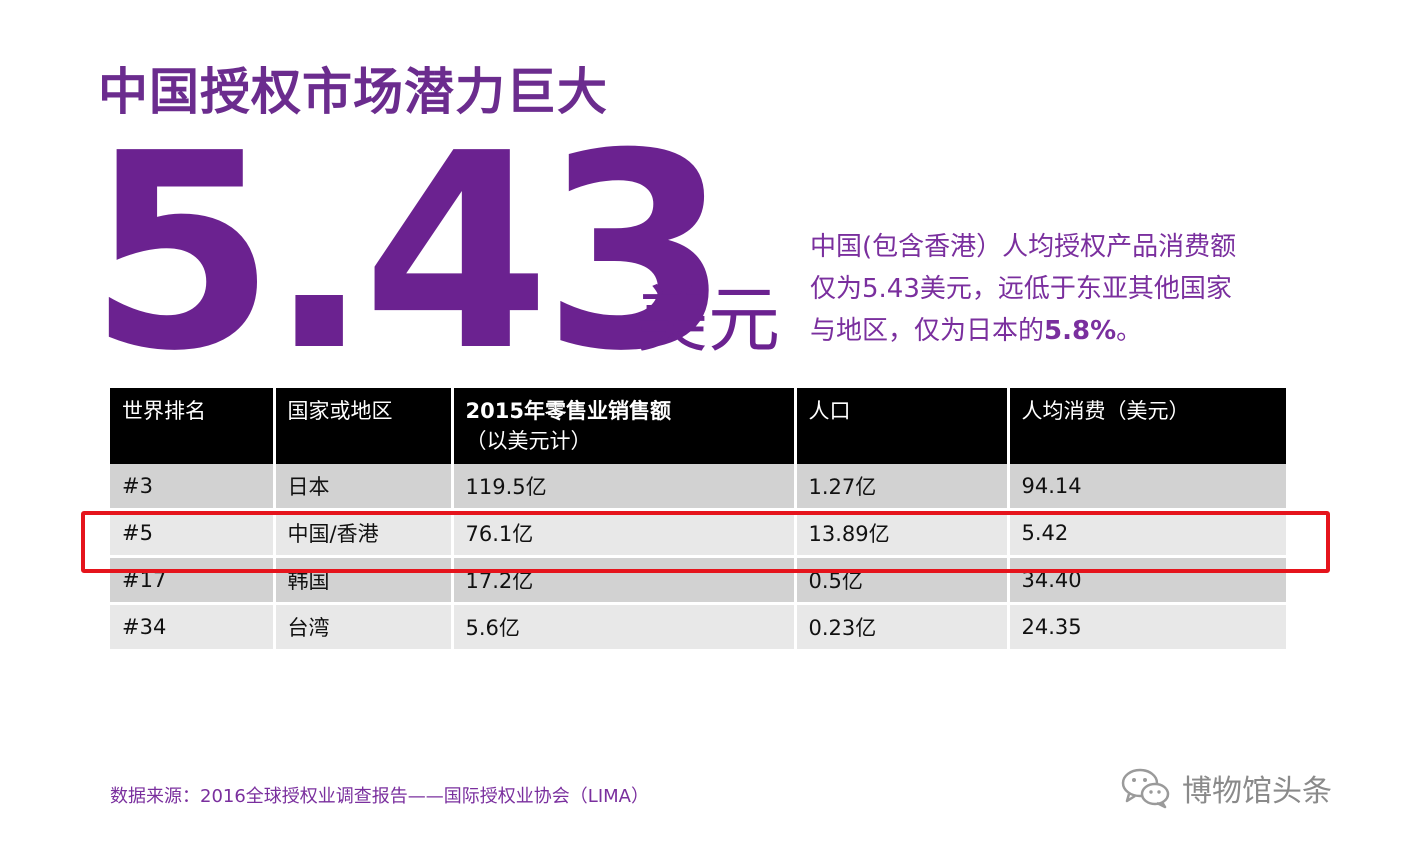 The height and width of the screenshot is (851, 1401). Describe the element at coordinates (1147, 580) in the screenshot. I see `cell-per-capita: 34.40` at that location.